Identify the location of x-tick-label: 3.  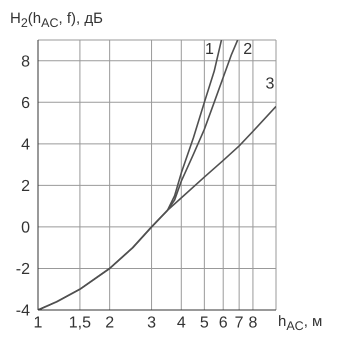
(151, 323).